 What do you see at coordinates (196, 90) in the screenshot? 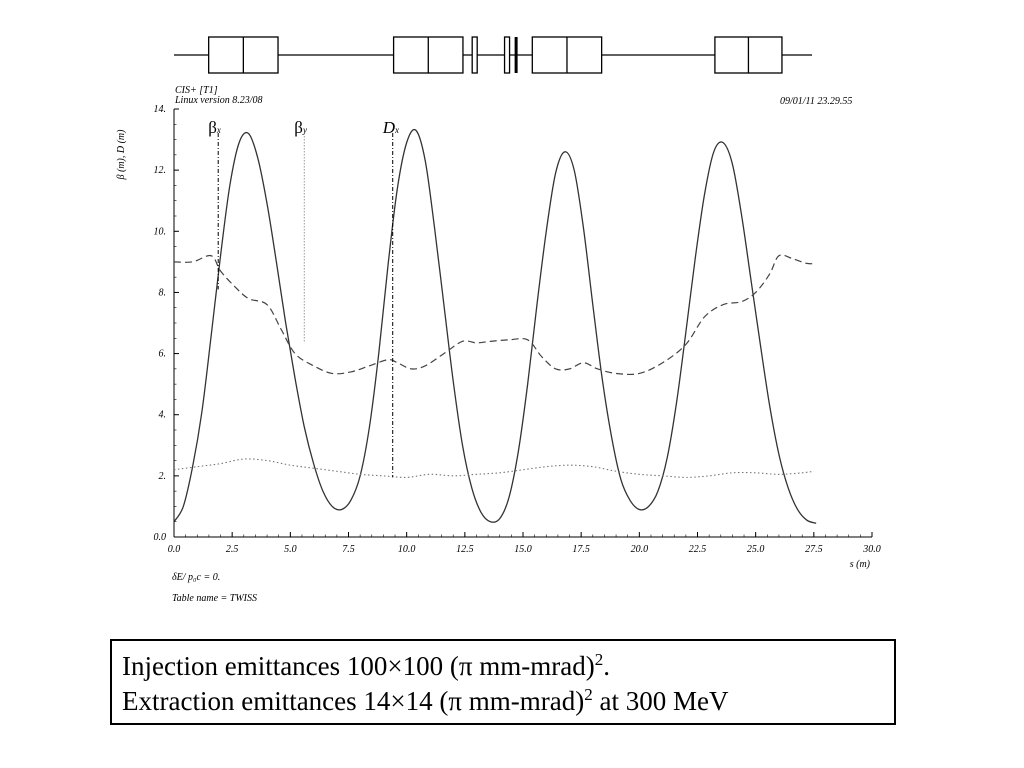
I see `program-label: CIS+ [T1]` at bounding box center [196, 90].